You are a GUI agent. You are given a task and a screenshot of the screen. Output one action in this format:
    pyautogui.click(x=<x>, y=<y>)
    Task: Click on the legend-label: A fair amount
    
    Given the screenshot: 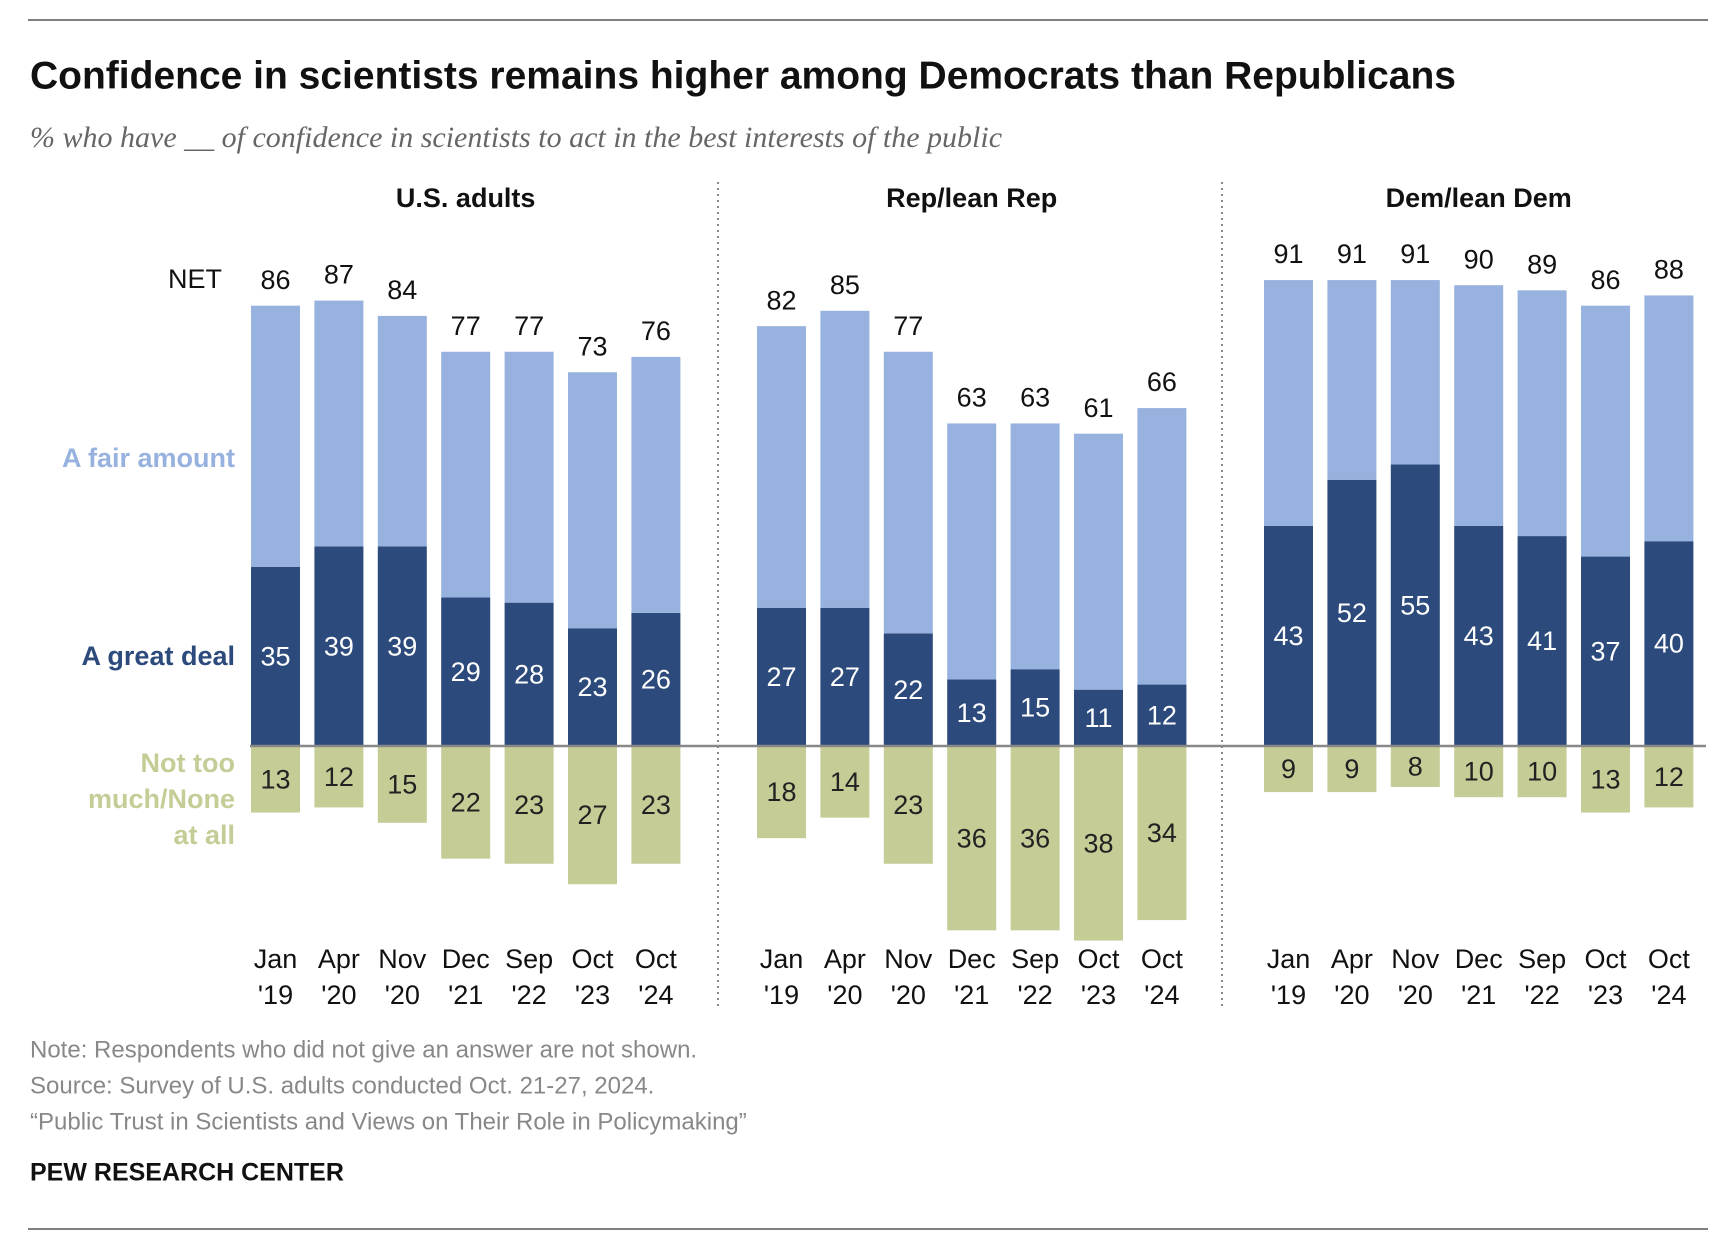 What is the action you would take?
    pyautogui.click(x=148, y=458)
    